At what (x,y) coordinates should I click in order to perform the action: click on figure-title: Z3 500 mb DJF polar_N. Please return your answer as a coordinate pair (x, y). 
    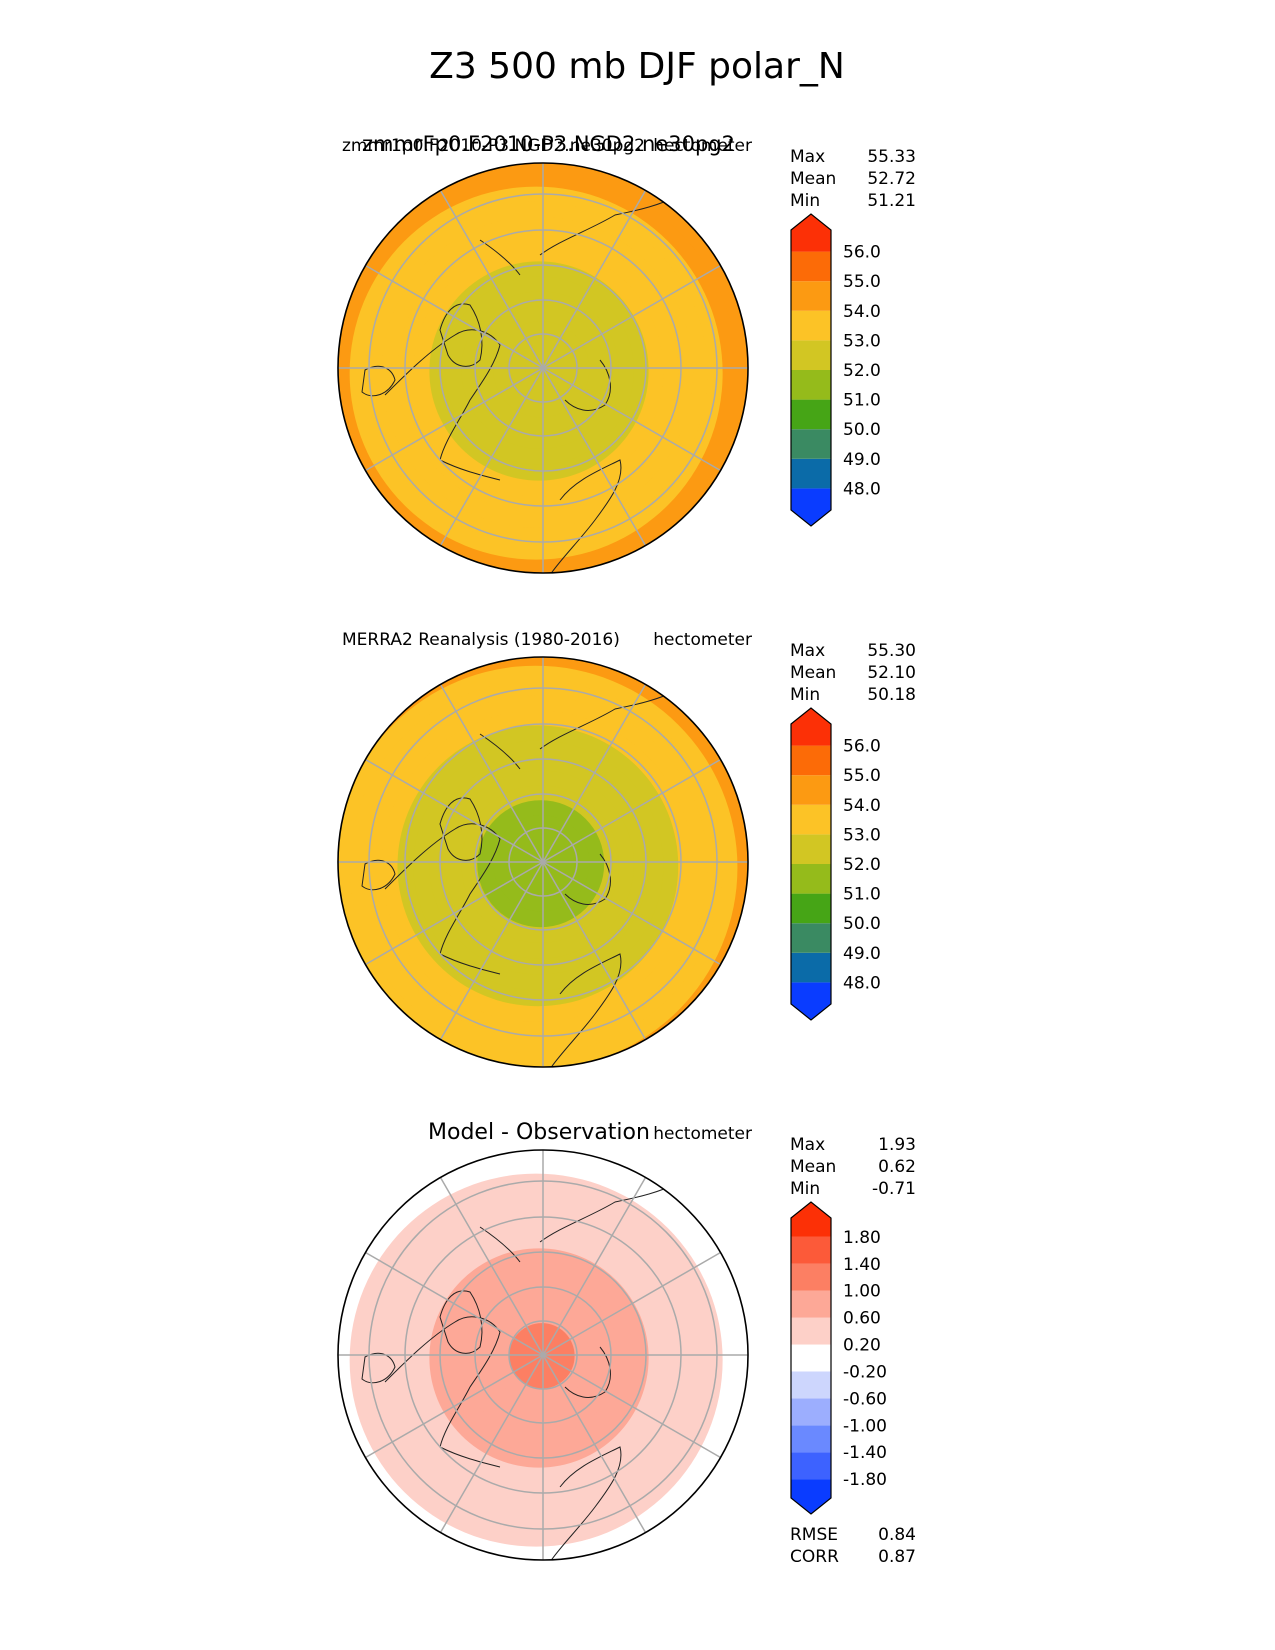
    Looking at the image, I should click on (637, 66).